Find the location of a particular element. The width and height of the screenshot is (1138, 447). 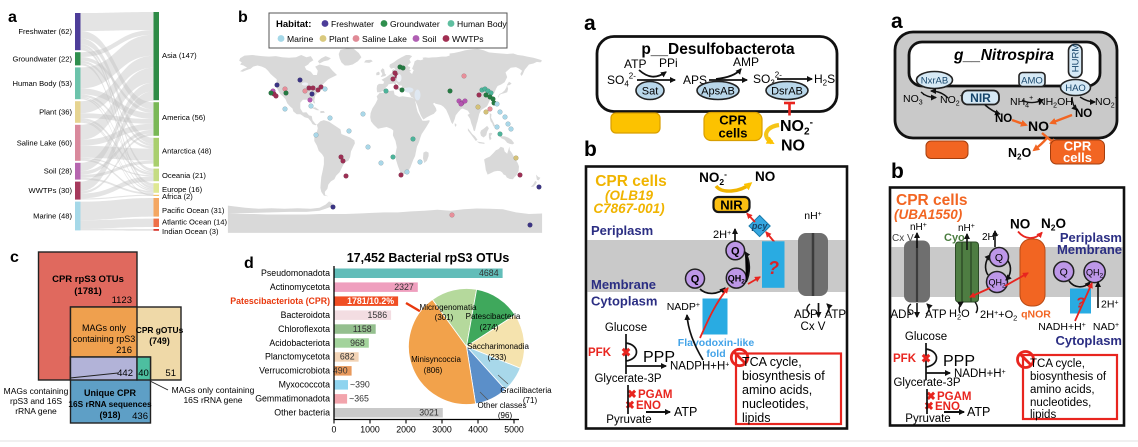

svg-text: NxrAB is located at coordinates (934, 81).